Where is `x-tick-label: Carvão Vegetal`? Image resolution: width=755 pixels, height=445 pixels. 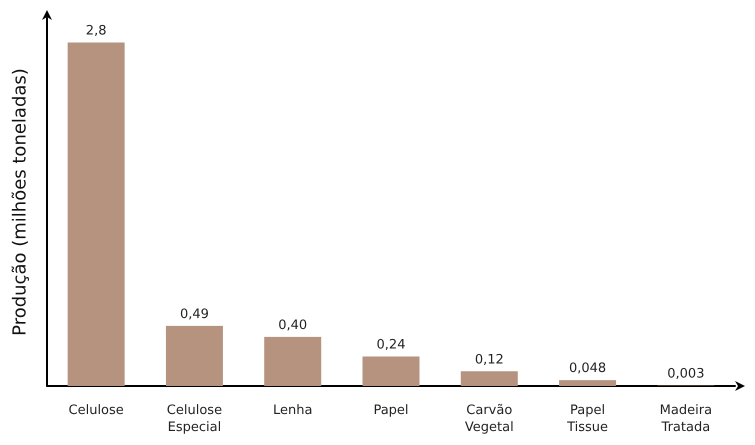
x-tick-label: Carvão Vegetal is located at coordinates (489, 419).